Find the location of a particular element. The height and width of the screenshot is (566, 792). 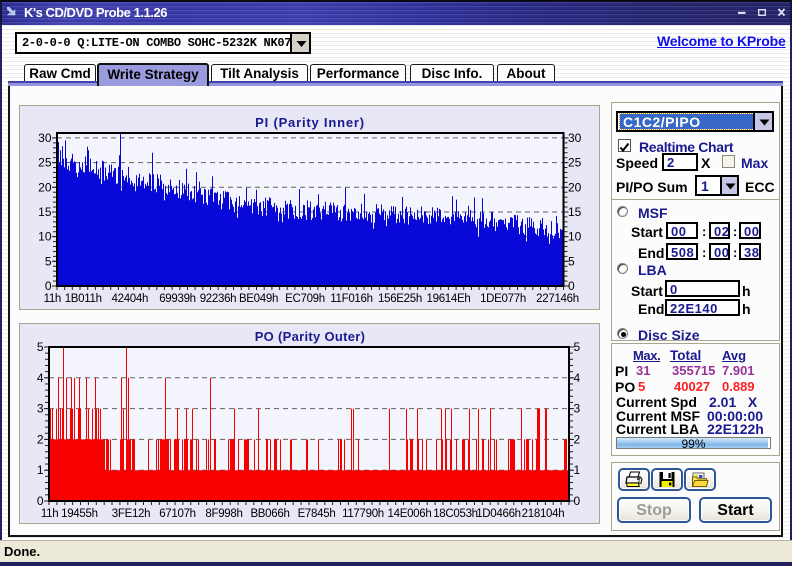

svg-text: 1DE077h is located at coordinates (503, 299).